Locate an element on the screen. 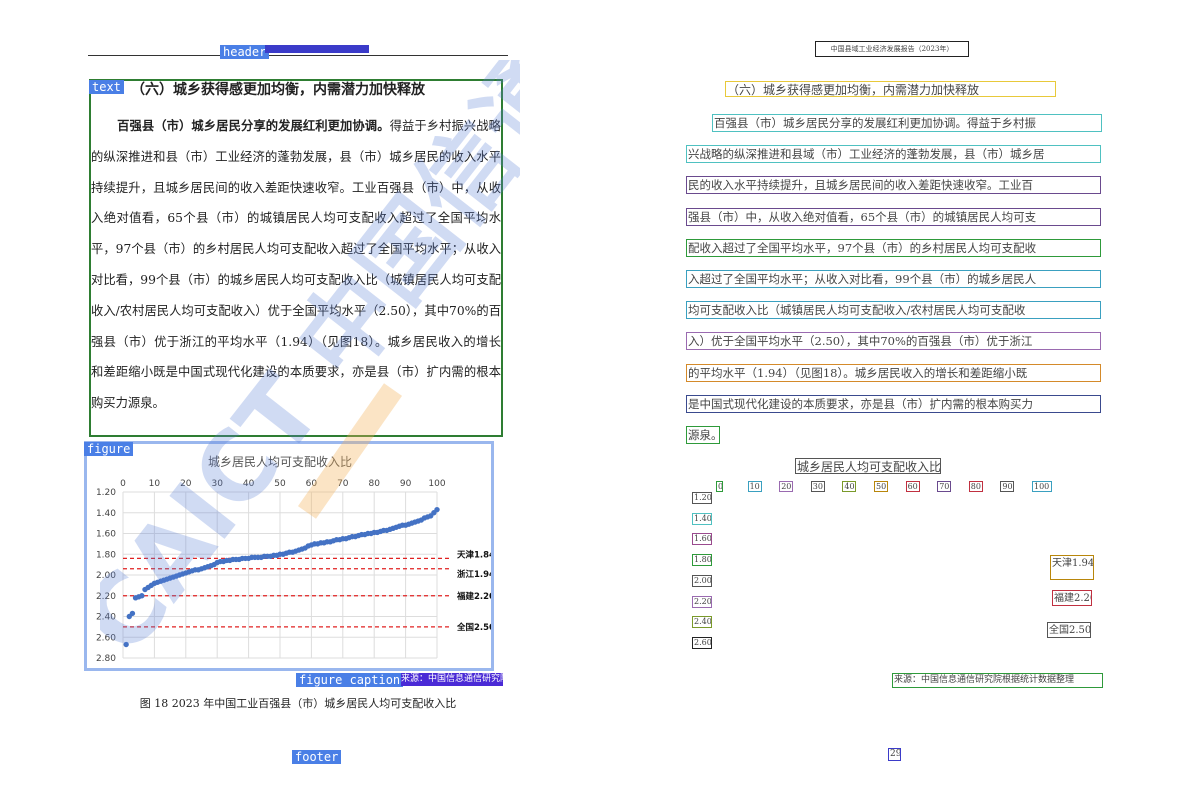  right-y-tick: 2.60 is located at coordinates (702, 642).